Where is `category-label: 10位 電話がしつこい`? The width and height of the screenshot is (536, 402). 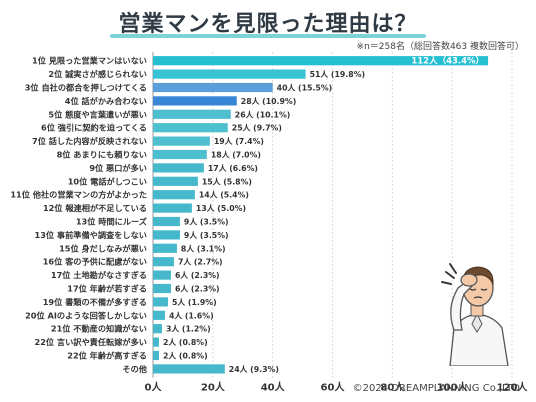 category-label: 10位 電話がしつこい is located at coordinates (107, 181).